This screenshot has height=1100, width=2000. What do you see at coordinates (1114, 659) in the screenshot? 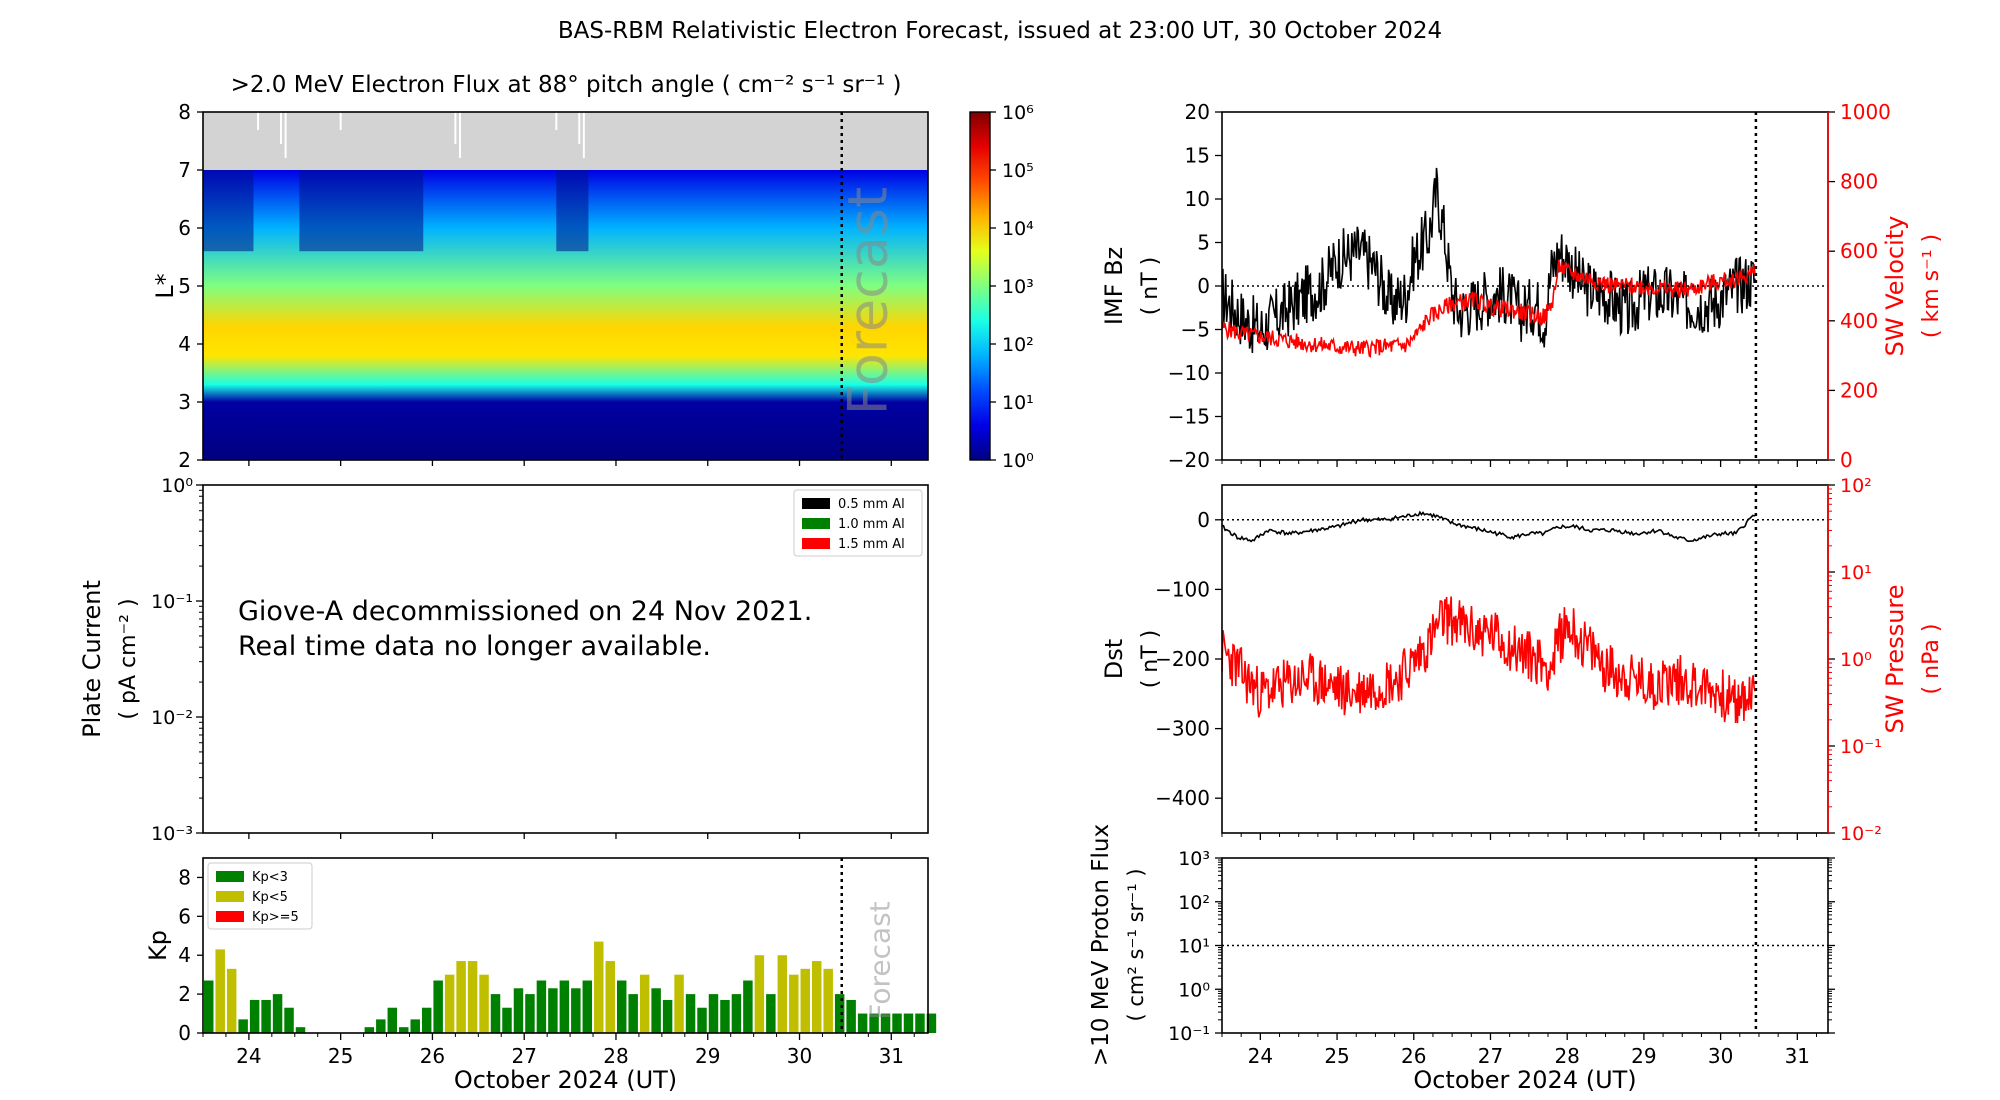
I see `y-axis-label: Dst` at bounding box center [1114, 659].